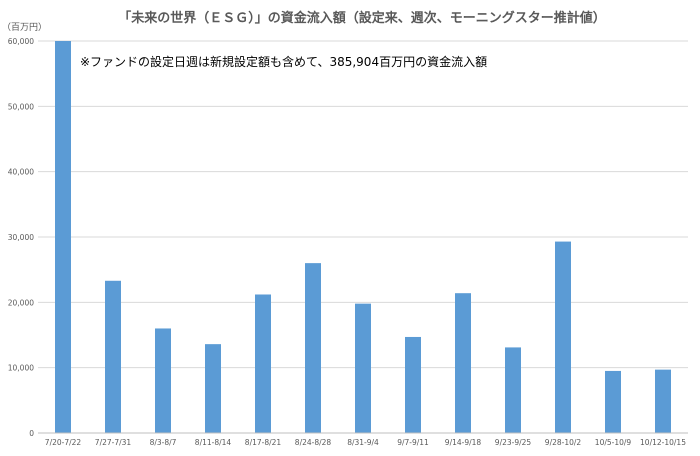 The image size is (700, 456). I want to click on y-axis-unit-label: （百万円）, so click(24, 27).